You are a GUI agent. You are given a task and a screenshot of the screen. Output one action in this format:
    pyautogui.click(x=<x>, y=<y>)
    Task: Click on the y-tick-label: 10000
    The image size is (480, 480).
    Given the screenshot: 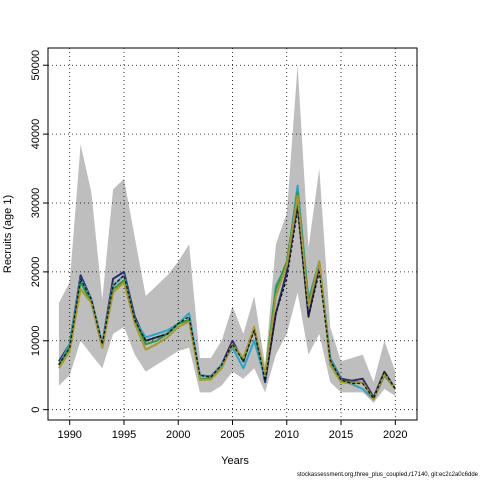 What is the action you would take?
    pyautogui.click(x=36, y=341)
    